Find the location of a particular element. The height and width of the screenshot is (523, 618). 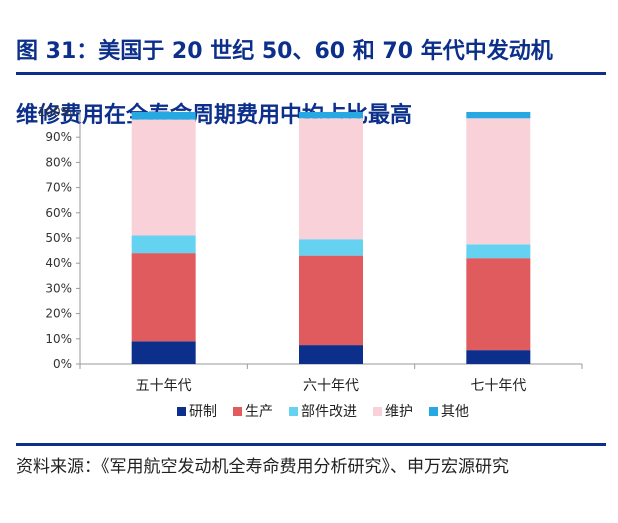

legend-label: 部件改进 is located at coordinates (329, 412).